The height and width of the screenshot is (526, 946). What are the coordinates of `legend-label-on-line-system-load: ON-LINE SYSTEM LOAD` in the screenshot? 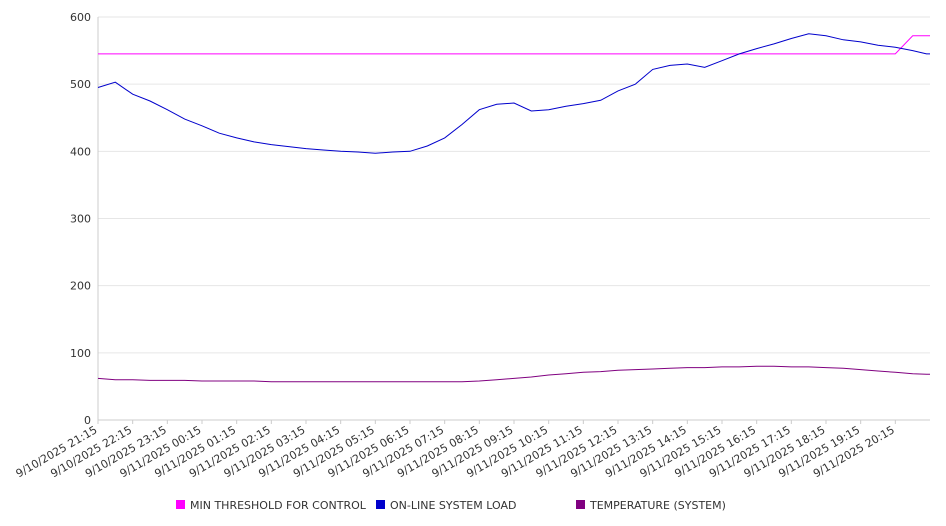 It's located at (453, 505).